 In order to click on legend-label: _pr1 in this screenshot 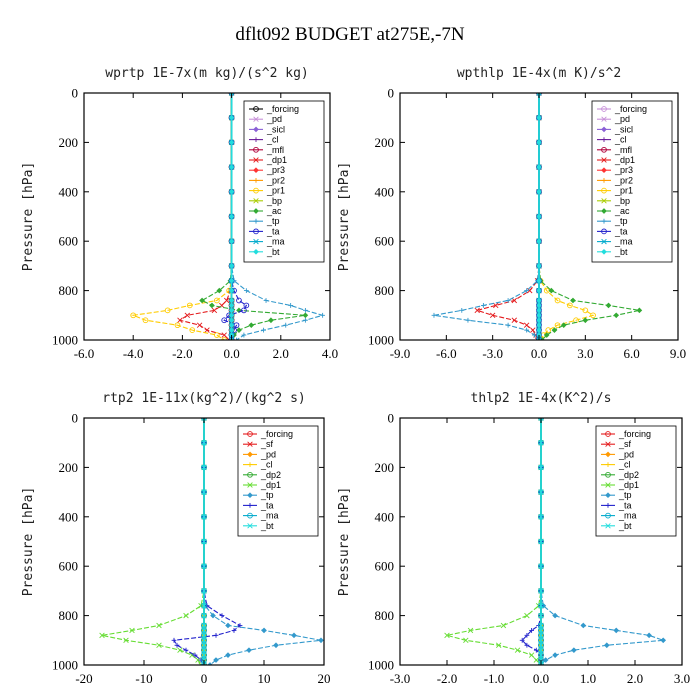, I will do `click(275, 191)`.